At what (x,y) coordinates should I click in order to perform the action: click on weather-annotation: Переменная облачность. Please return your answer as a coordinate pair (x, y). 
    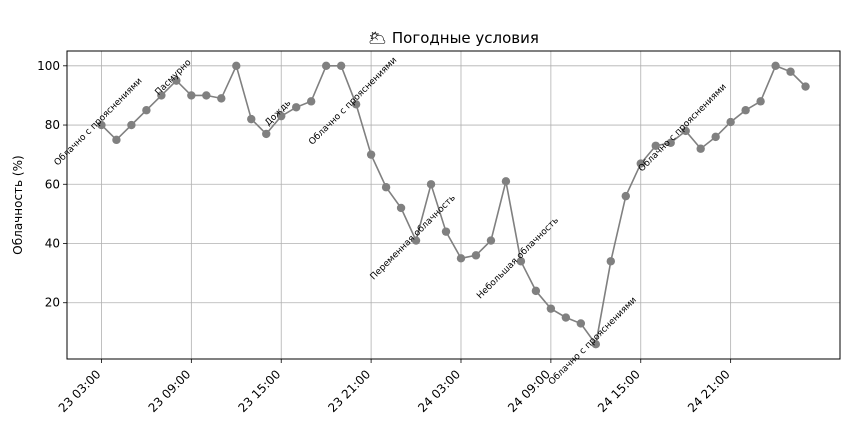
    Looking at the image, I should click on (413, 237).